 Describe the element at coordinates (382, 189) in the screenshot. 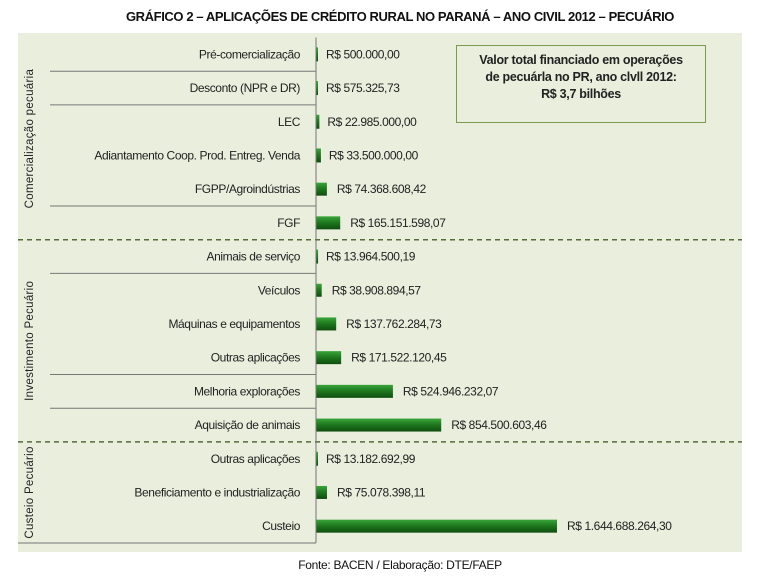

I see `value-label: R$ 74.368.608,42` at that location.